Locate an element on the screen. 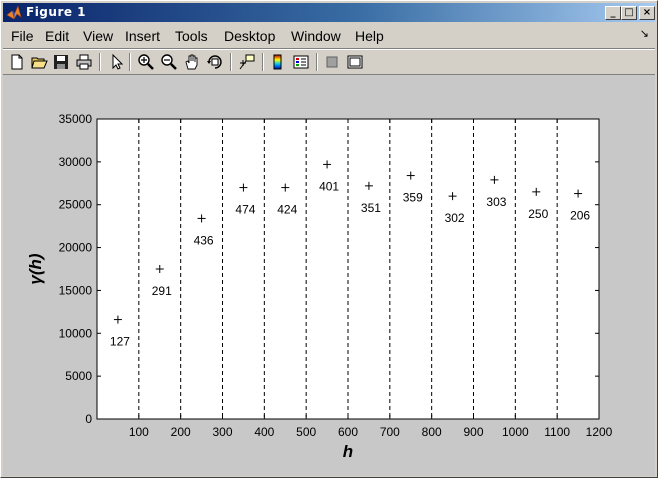  y-tick-label: 0 is located at coordinates (88, 419).